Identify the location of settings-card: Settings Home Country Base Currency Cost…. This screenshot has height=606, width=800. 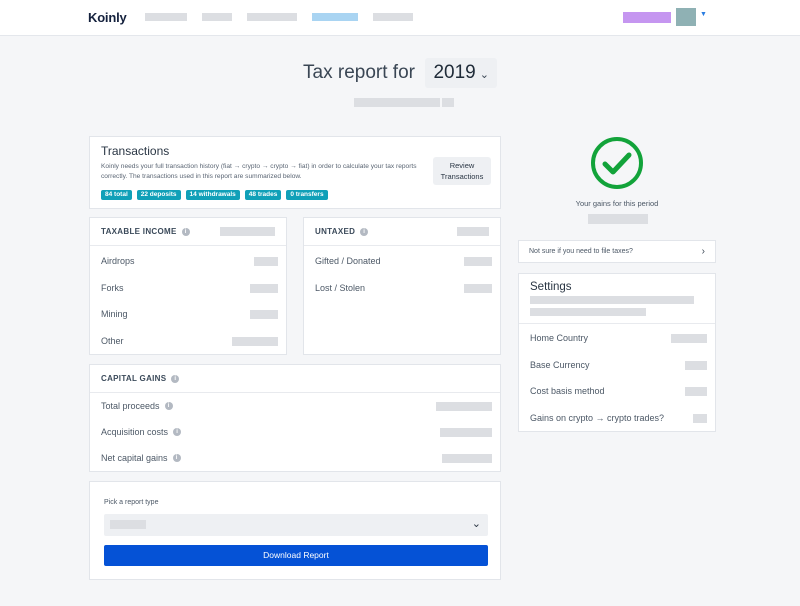
(617, 352).